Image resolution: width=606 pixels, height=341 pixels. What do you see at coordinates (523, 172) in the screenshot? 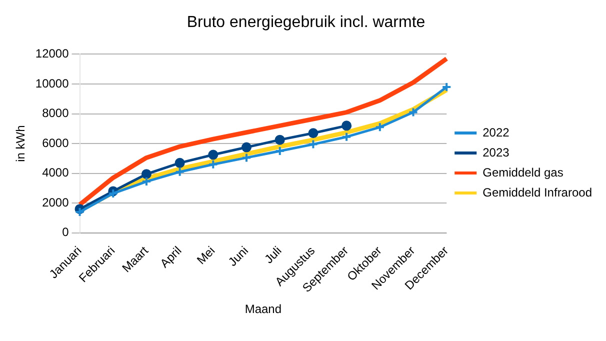
I see `legend-label: Gemiddeld gas` at bounding box center [523, 172].